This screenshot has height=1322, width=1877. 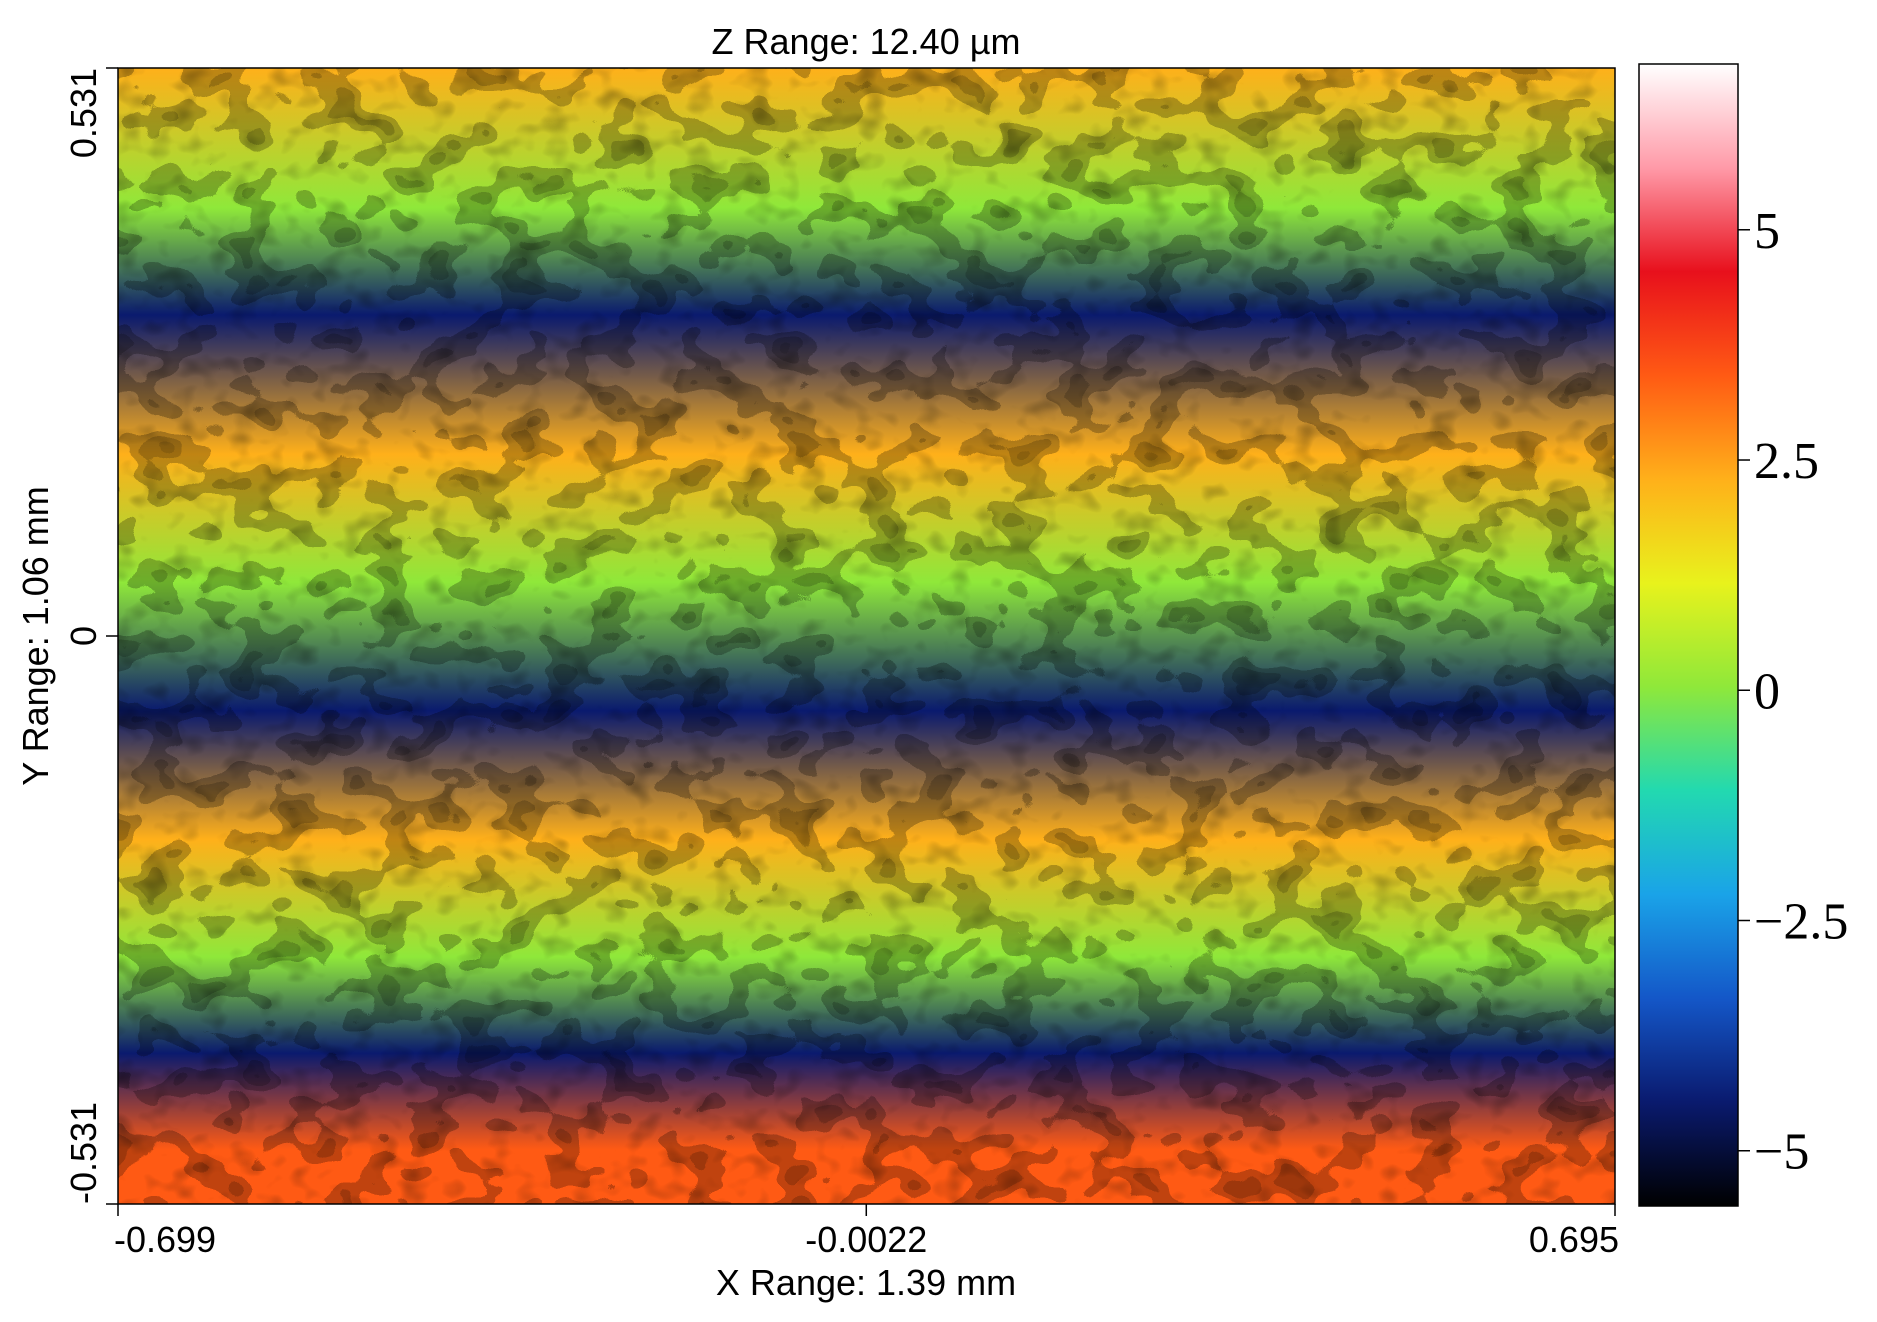 I want to click on y-axis-ticks: 0.531 0 -0.531, so click(x=90, y=636).